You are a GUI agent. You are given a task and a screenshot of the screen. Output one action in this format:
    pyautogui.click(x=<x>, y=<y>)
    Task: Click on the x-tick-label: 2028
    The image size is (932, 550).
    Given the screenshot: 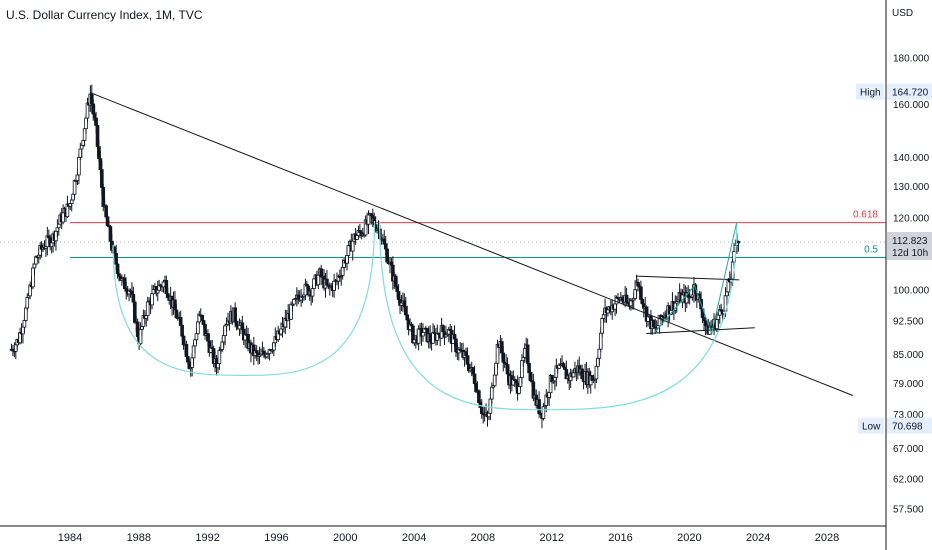 What is the action you would take?
    pyautogui.click(x=827, y=538)
    